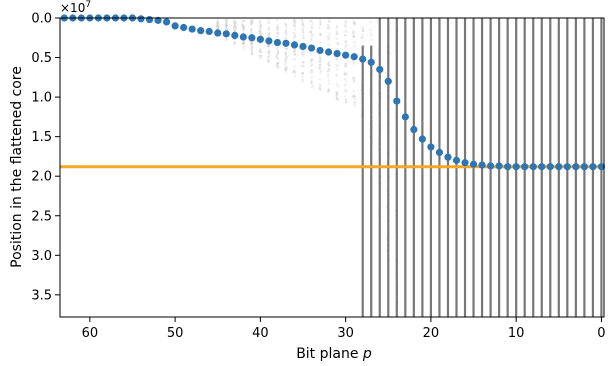 Image resolution: width=608 pixels, height=366 pixels. Describe the element at coordinates (41, 177) in the screenshot. I see `y-tick-label: 2.0` at that location.